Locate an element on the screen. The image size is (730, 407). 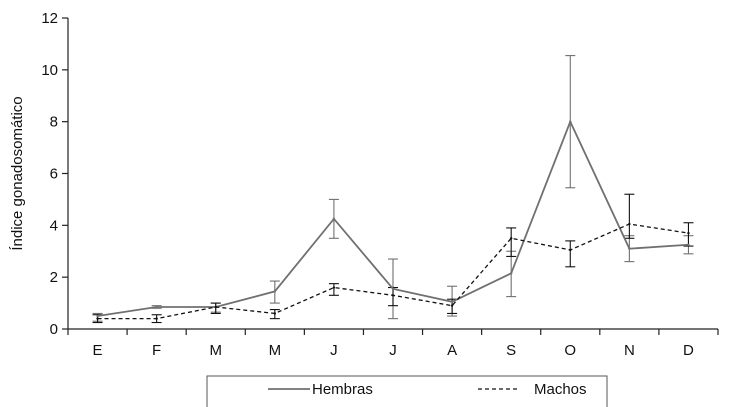
y-tick-label: 12 is located at coordinates (49, 18).